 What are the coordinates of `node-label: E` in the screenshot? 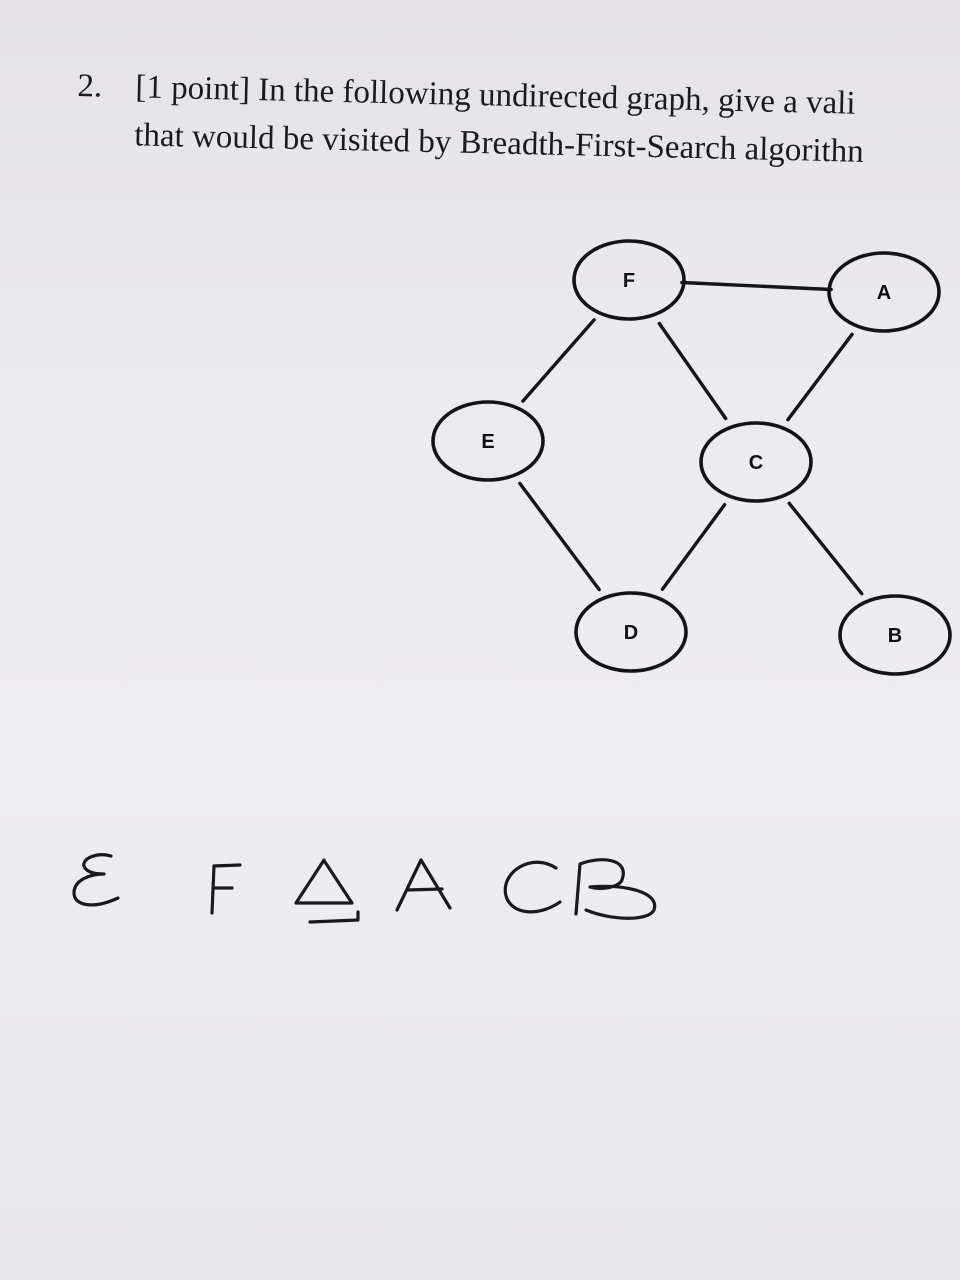 It's located at (487, 442).